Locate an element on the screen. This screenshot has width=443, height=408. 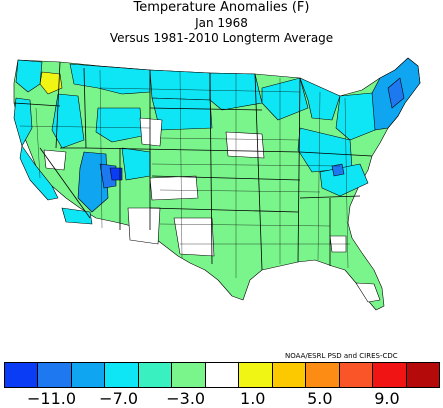
division-wa-coast is located at coordinates (29, 76).